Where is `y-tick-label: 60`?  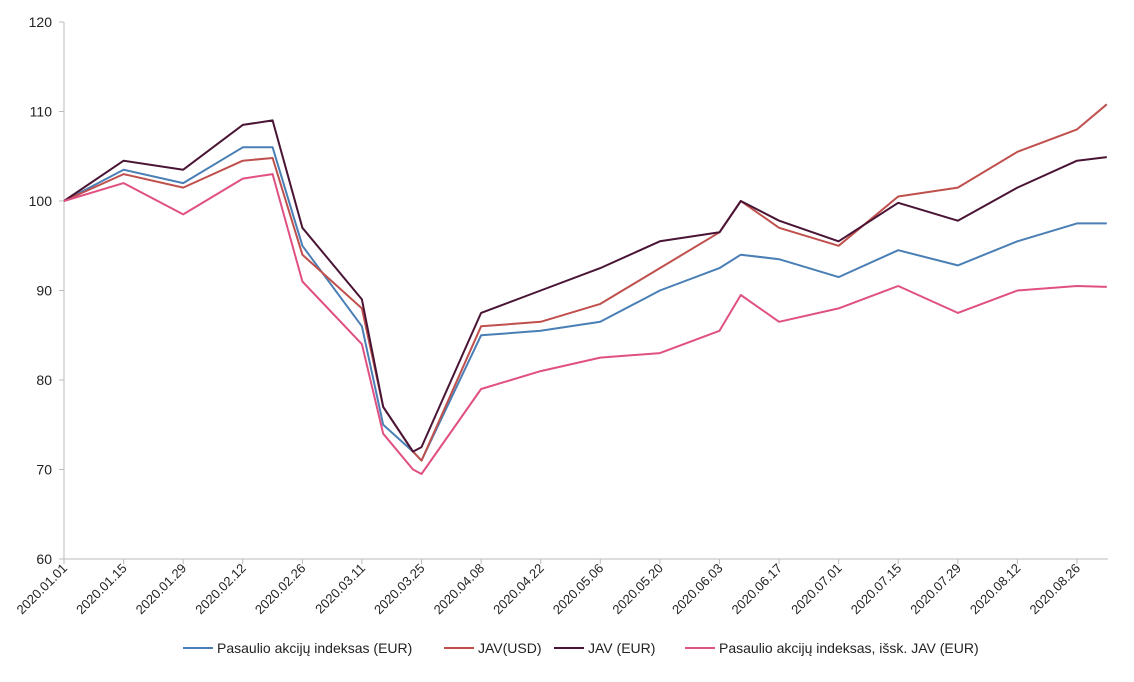 y-tick-label: 60 is located at coordinates (44, 559).